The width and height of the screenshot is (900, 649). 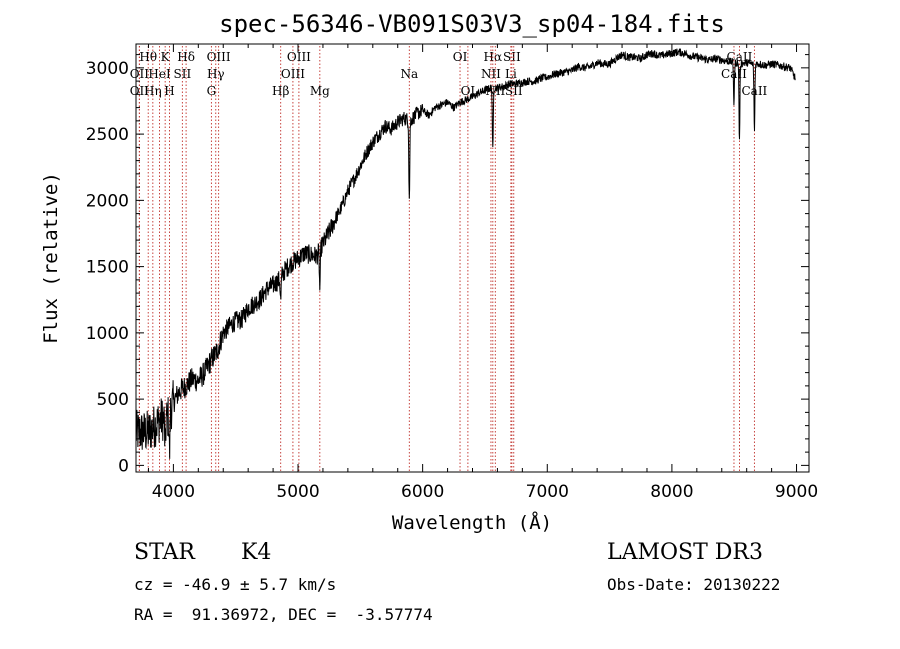 What do you see at coordinates (153, 91) in the screenshot?
I see `line-marker-label: Hη` at bounding box center [153, 91].